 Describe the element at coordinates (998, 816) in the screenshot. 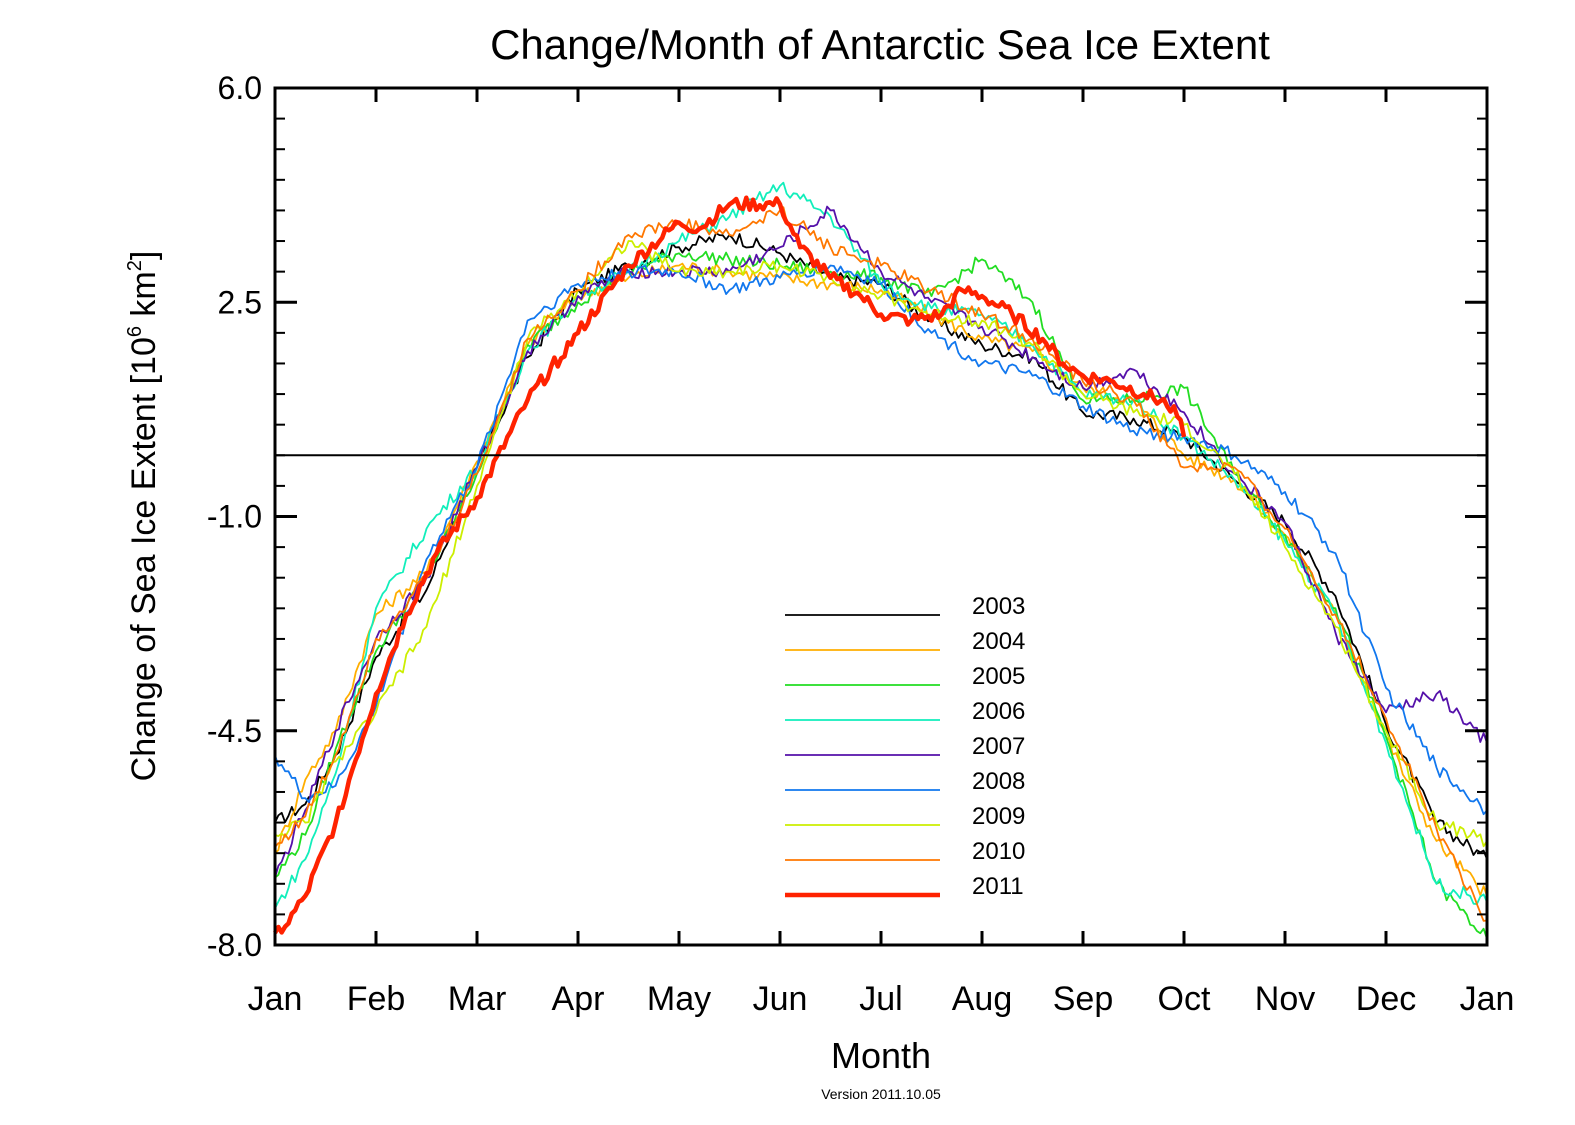

I see `legend-label-2009: 2009` at that location.